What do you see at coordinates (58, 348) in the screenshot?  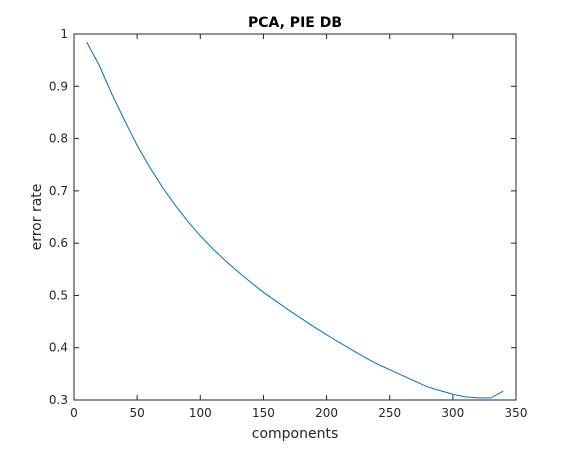 I see `y-tick-label: 0.4` at bounding box center [58, 348].